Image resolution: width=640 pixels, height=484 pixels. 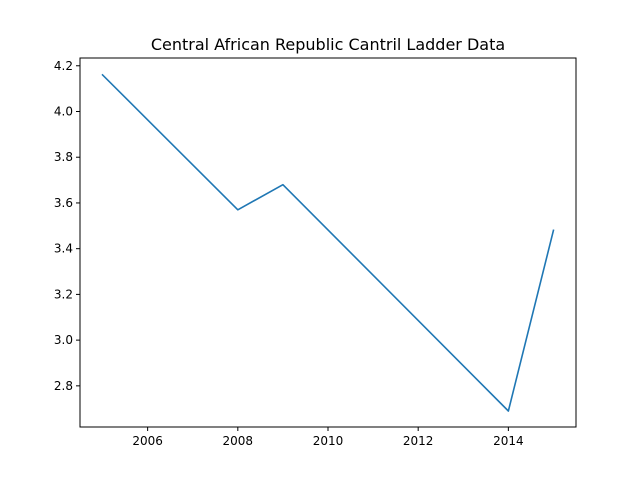 I want to click on x-tick-label: 2010, so click(x=328, y=441).